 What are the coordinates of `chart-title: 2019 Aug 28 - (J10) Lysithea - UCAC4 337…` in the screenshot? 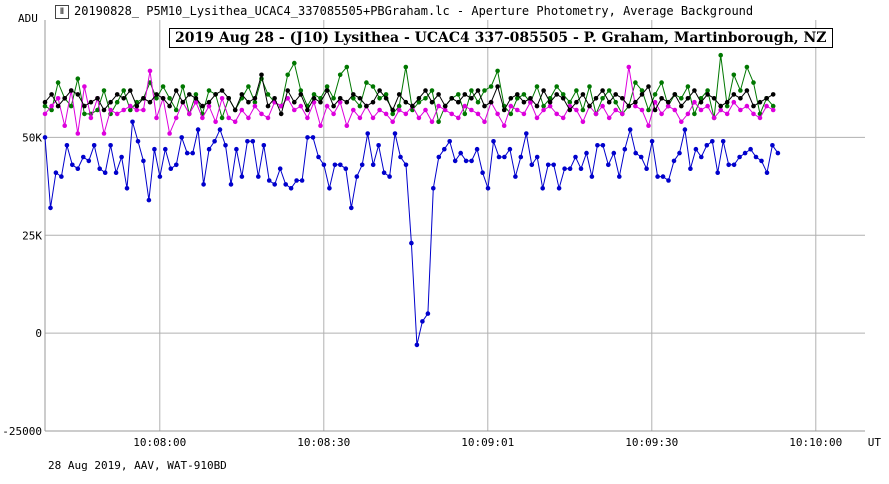 It's located at (501, 38).